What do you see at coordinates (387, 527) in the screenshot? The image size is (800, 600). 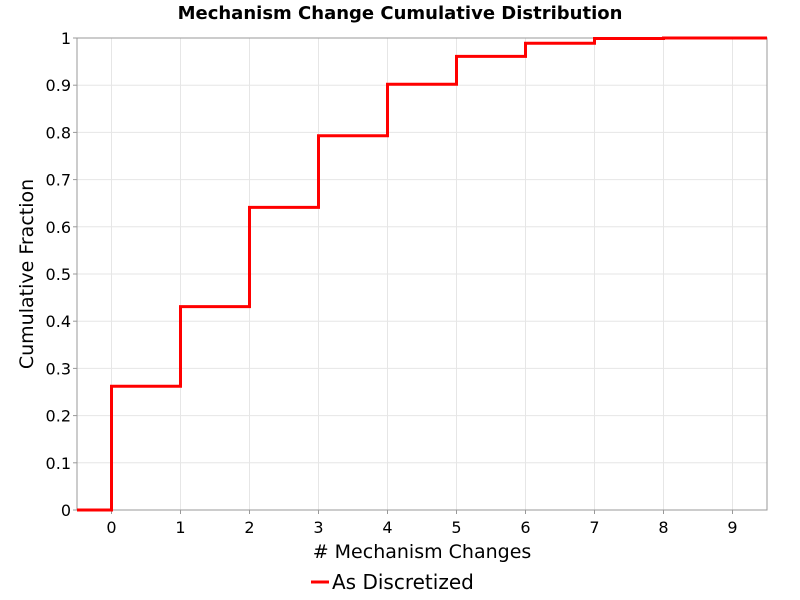 I see `x-tick-label: 4` at bounding box center [387, 527].